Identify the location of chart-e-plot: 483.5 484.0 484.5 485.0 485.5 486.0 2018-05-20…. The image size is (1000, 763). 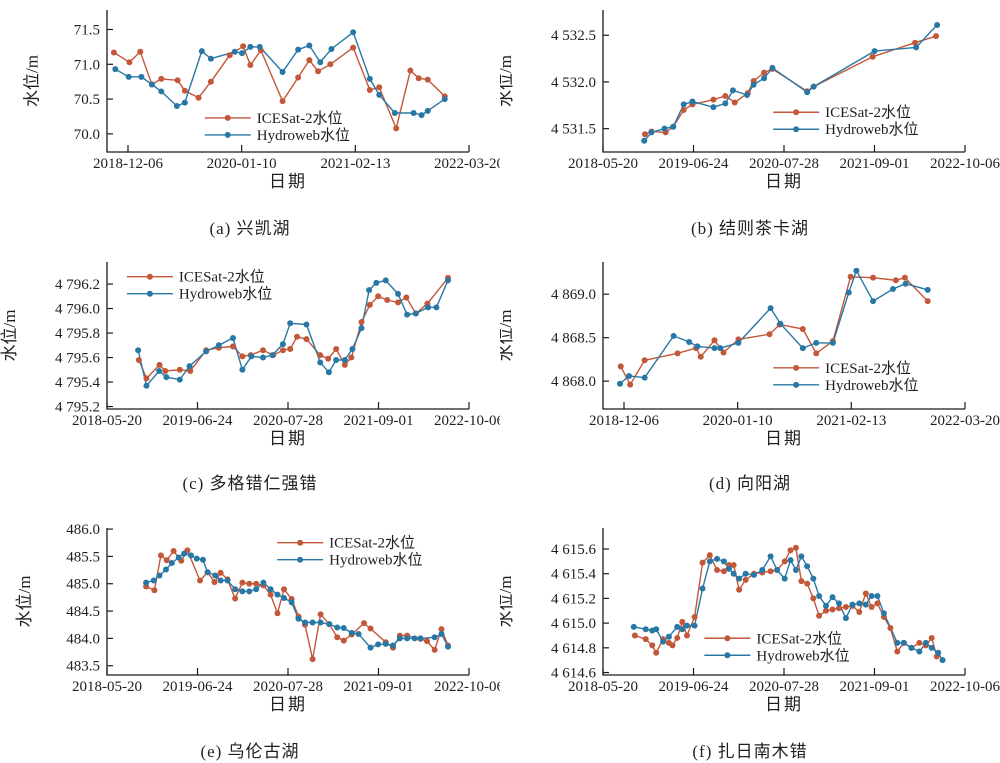
(257, 618).